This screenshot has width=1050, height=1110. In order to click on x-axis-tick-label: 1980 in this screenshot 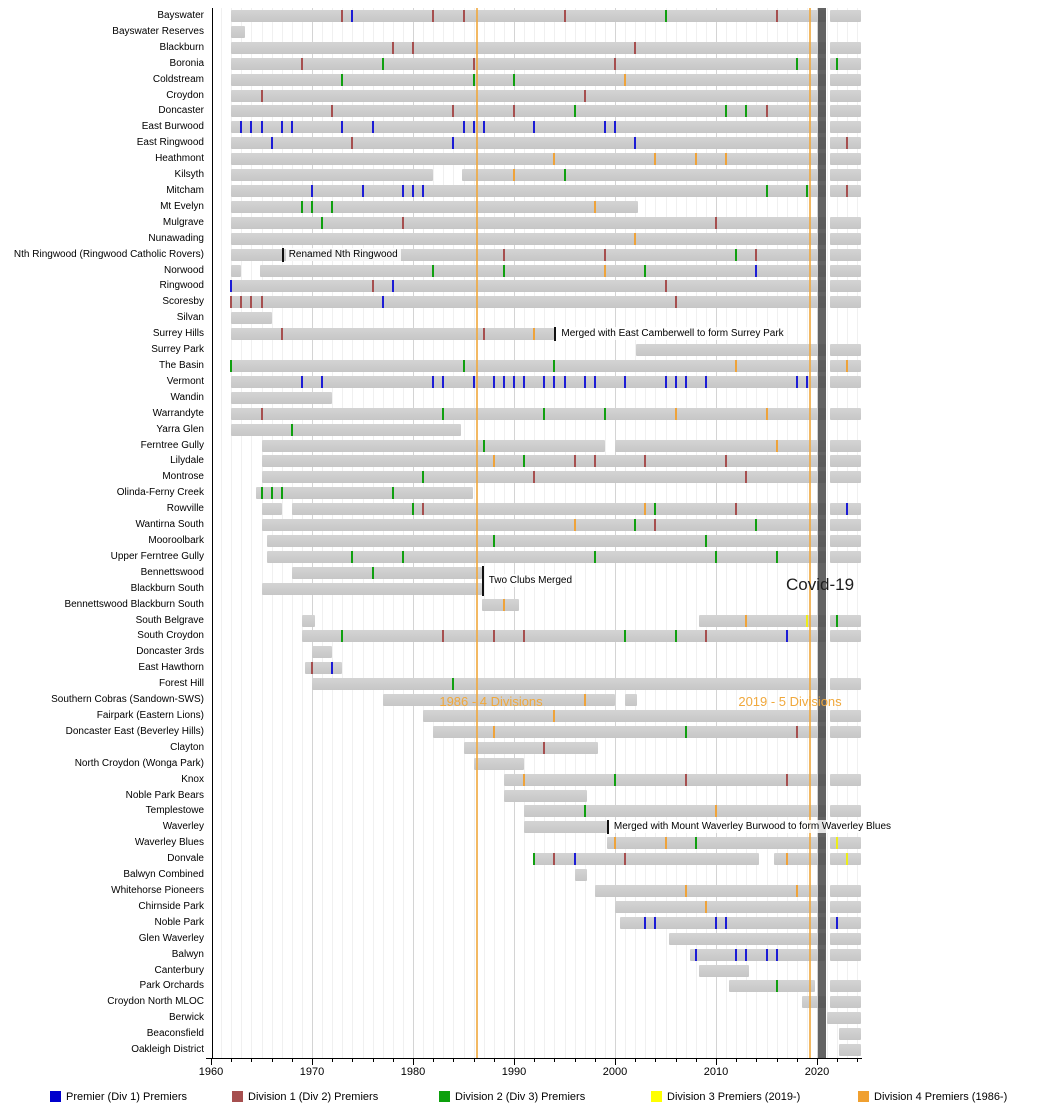, I will do `click(413, 1072)`.